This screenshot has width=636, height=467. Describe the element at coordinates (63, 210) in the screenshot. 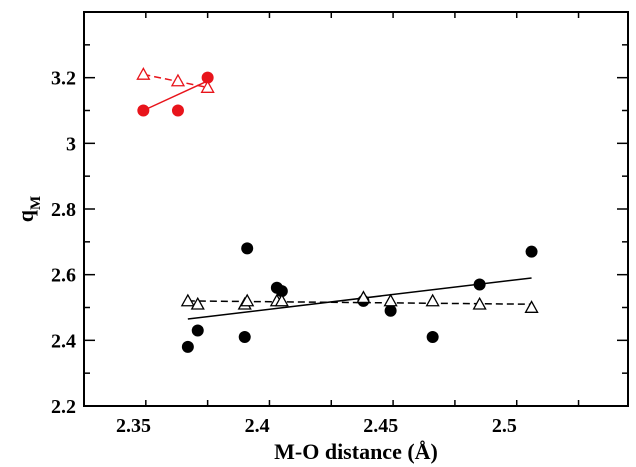

I see `y-tick-label: 2.8` at that location.